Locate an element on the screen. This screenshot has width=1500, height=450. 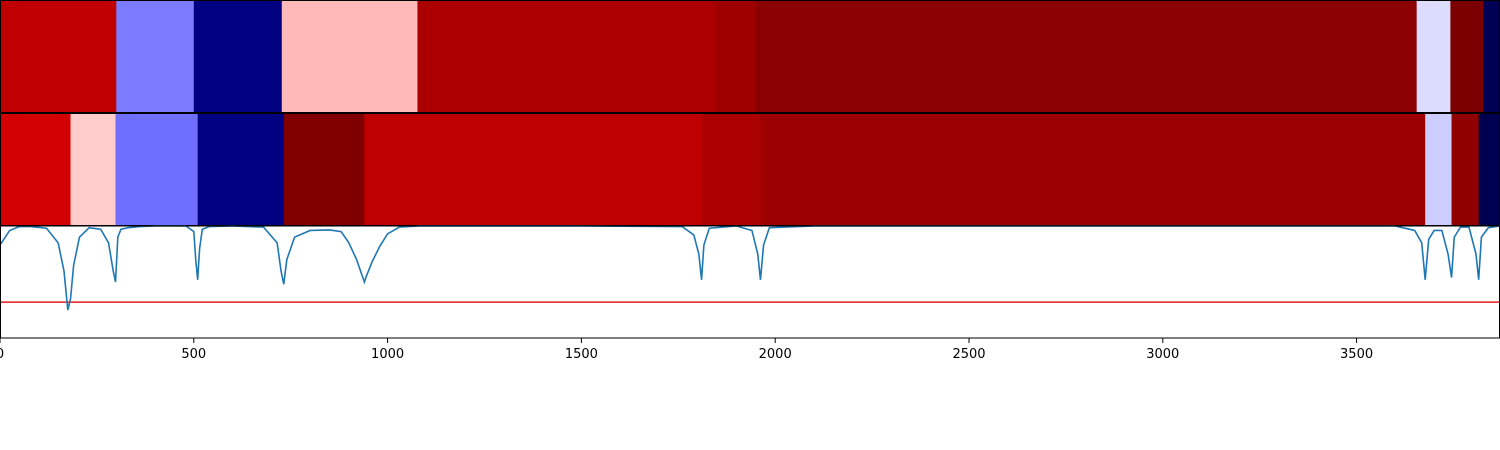
x-tick-label-1000: 1000 is located at coordinates (387, 354).